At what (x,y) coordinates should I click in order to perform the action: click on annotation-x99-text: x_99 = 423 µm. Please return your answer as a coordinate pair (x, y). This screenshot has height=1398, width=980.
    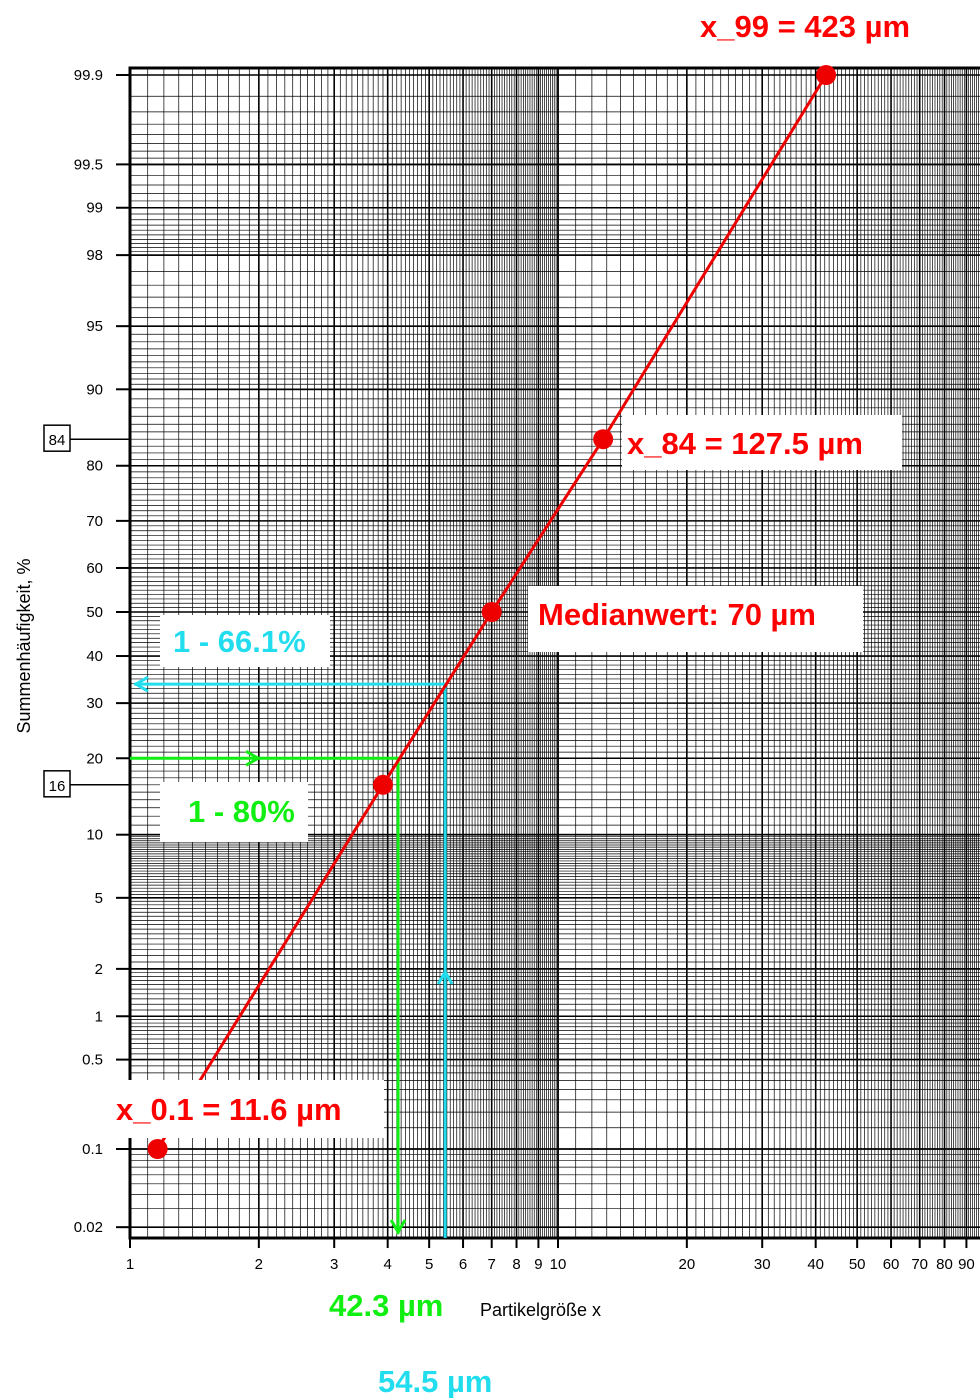
    Looking at the image, I should click on (805, 26).